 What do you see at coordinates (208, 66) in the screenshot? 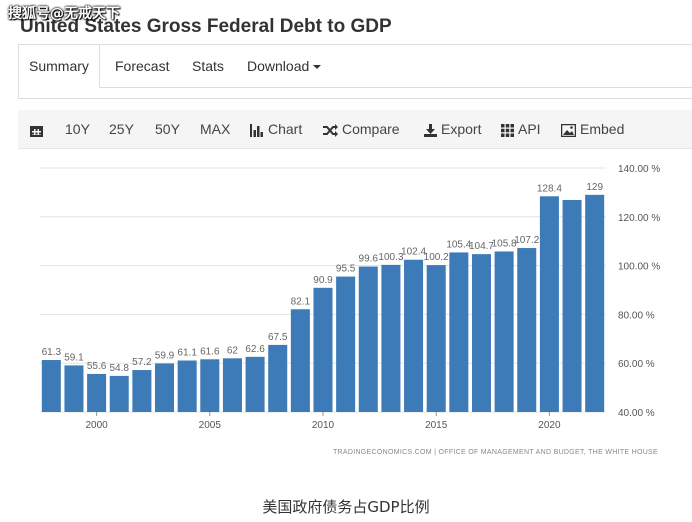
I see `tab-stats: Stats` at bounding box center [208, 66].